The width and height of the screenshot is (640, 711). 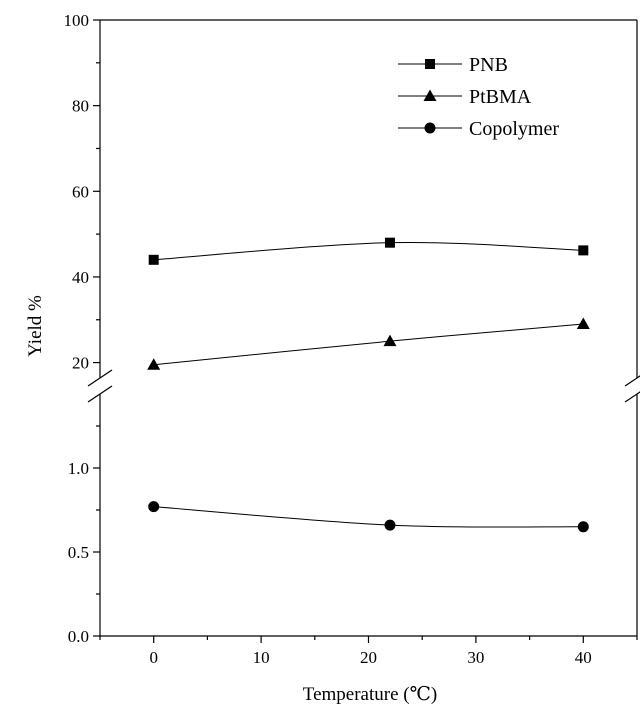 What do you see at coordinates (80, 277) in the screenshot?
I see `y-tick-label: 40` at bounding box center [80, 277].